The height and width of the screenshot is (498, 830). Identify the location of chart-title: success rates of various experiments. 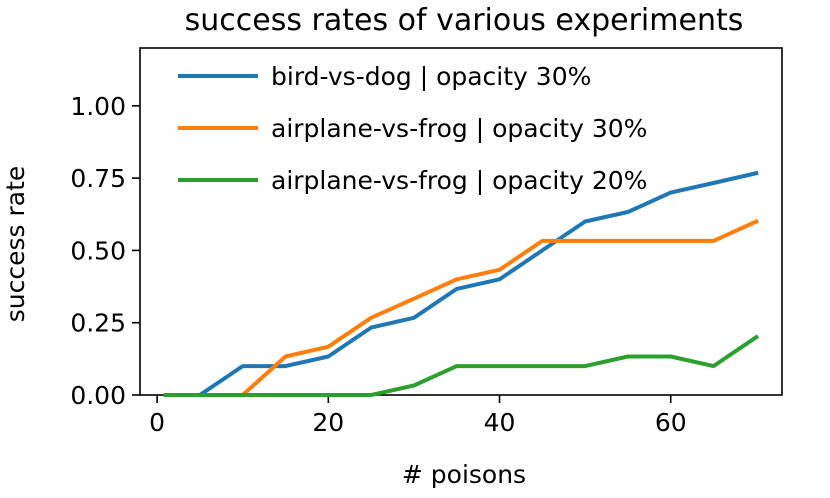
(464, 20).